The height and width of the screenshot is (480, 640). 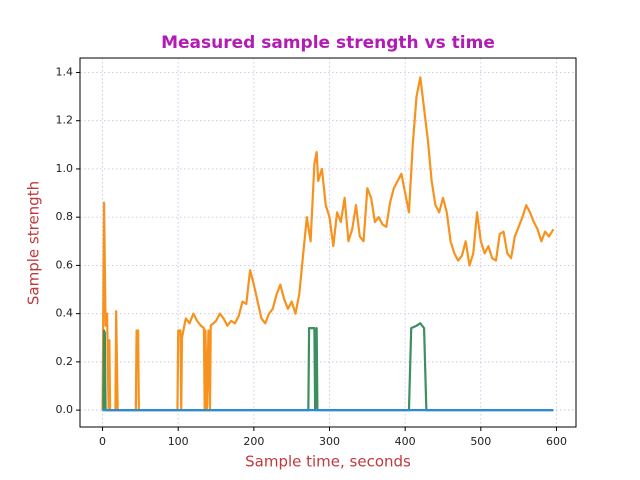 What do you see at coordinates (405, 441) in the screenshot?
I see `x-tick-label: 400` at bounding box center [405, 441].